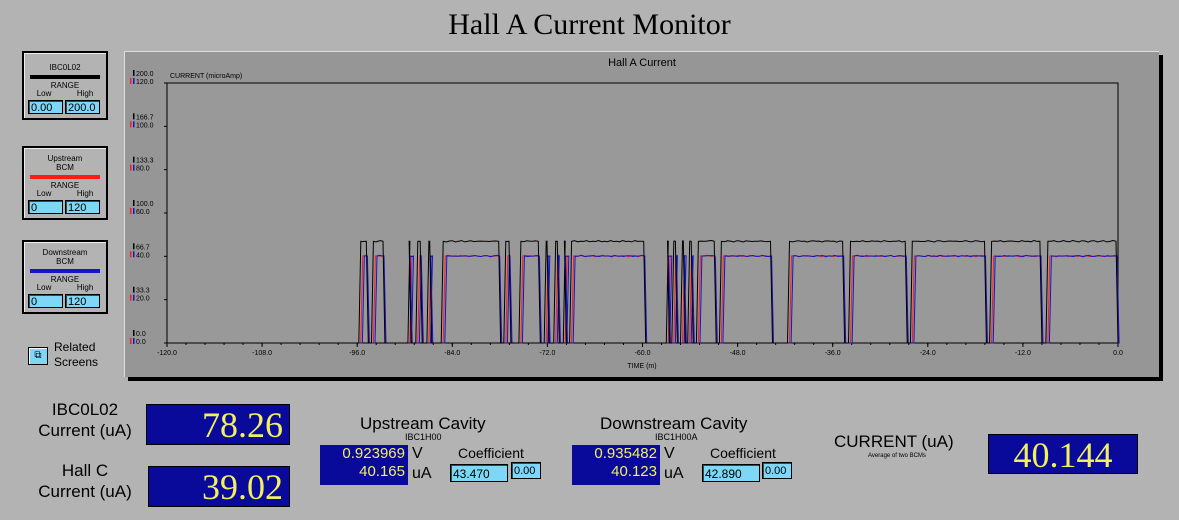  Describe the element at coordinates (76, 354) in the screenshot. I see `related-screens-label: Related Screens` at that location.